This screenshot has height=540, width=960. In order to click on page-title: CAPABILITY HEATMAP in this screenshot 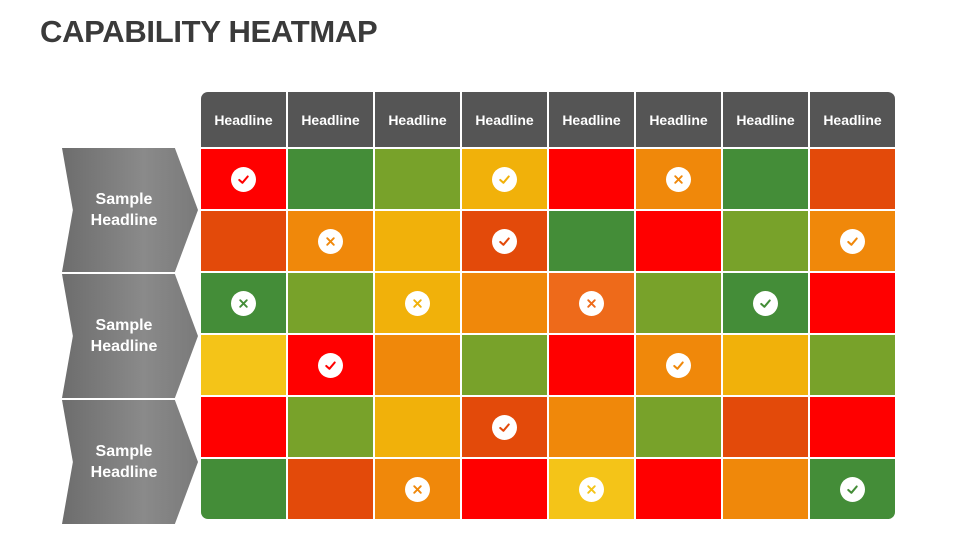, I will do `click(209, 31)`.